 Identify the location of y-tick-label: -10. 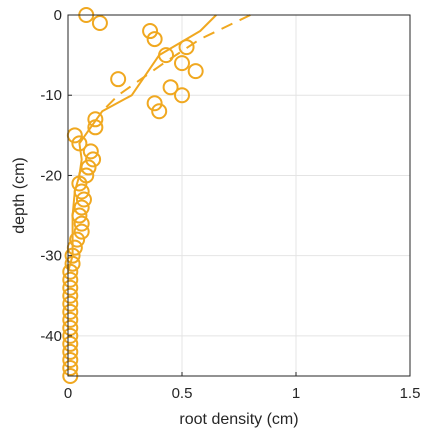
(51, 95).